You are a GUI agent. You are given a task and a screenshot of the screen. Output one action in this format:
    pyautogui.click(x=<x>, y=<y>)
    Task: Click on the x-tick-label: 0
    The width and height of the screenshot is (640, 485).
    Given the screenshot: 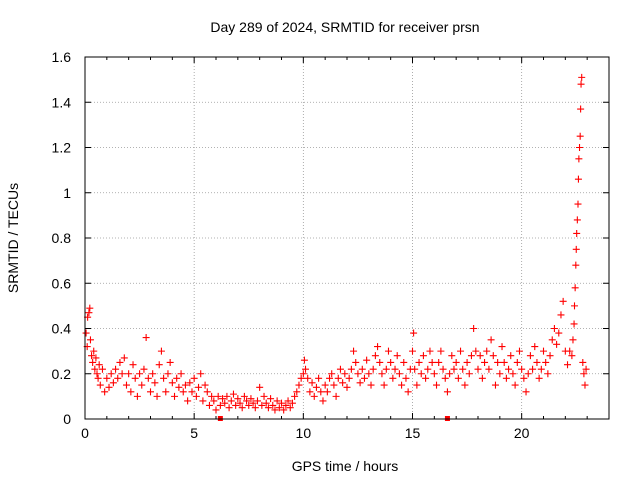 What is the action you would take?
    pyautogui.click(x=85, y=433)
    